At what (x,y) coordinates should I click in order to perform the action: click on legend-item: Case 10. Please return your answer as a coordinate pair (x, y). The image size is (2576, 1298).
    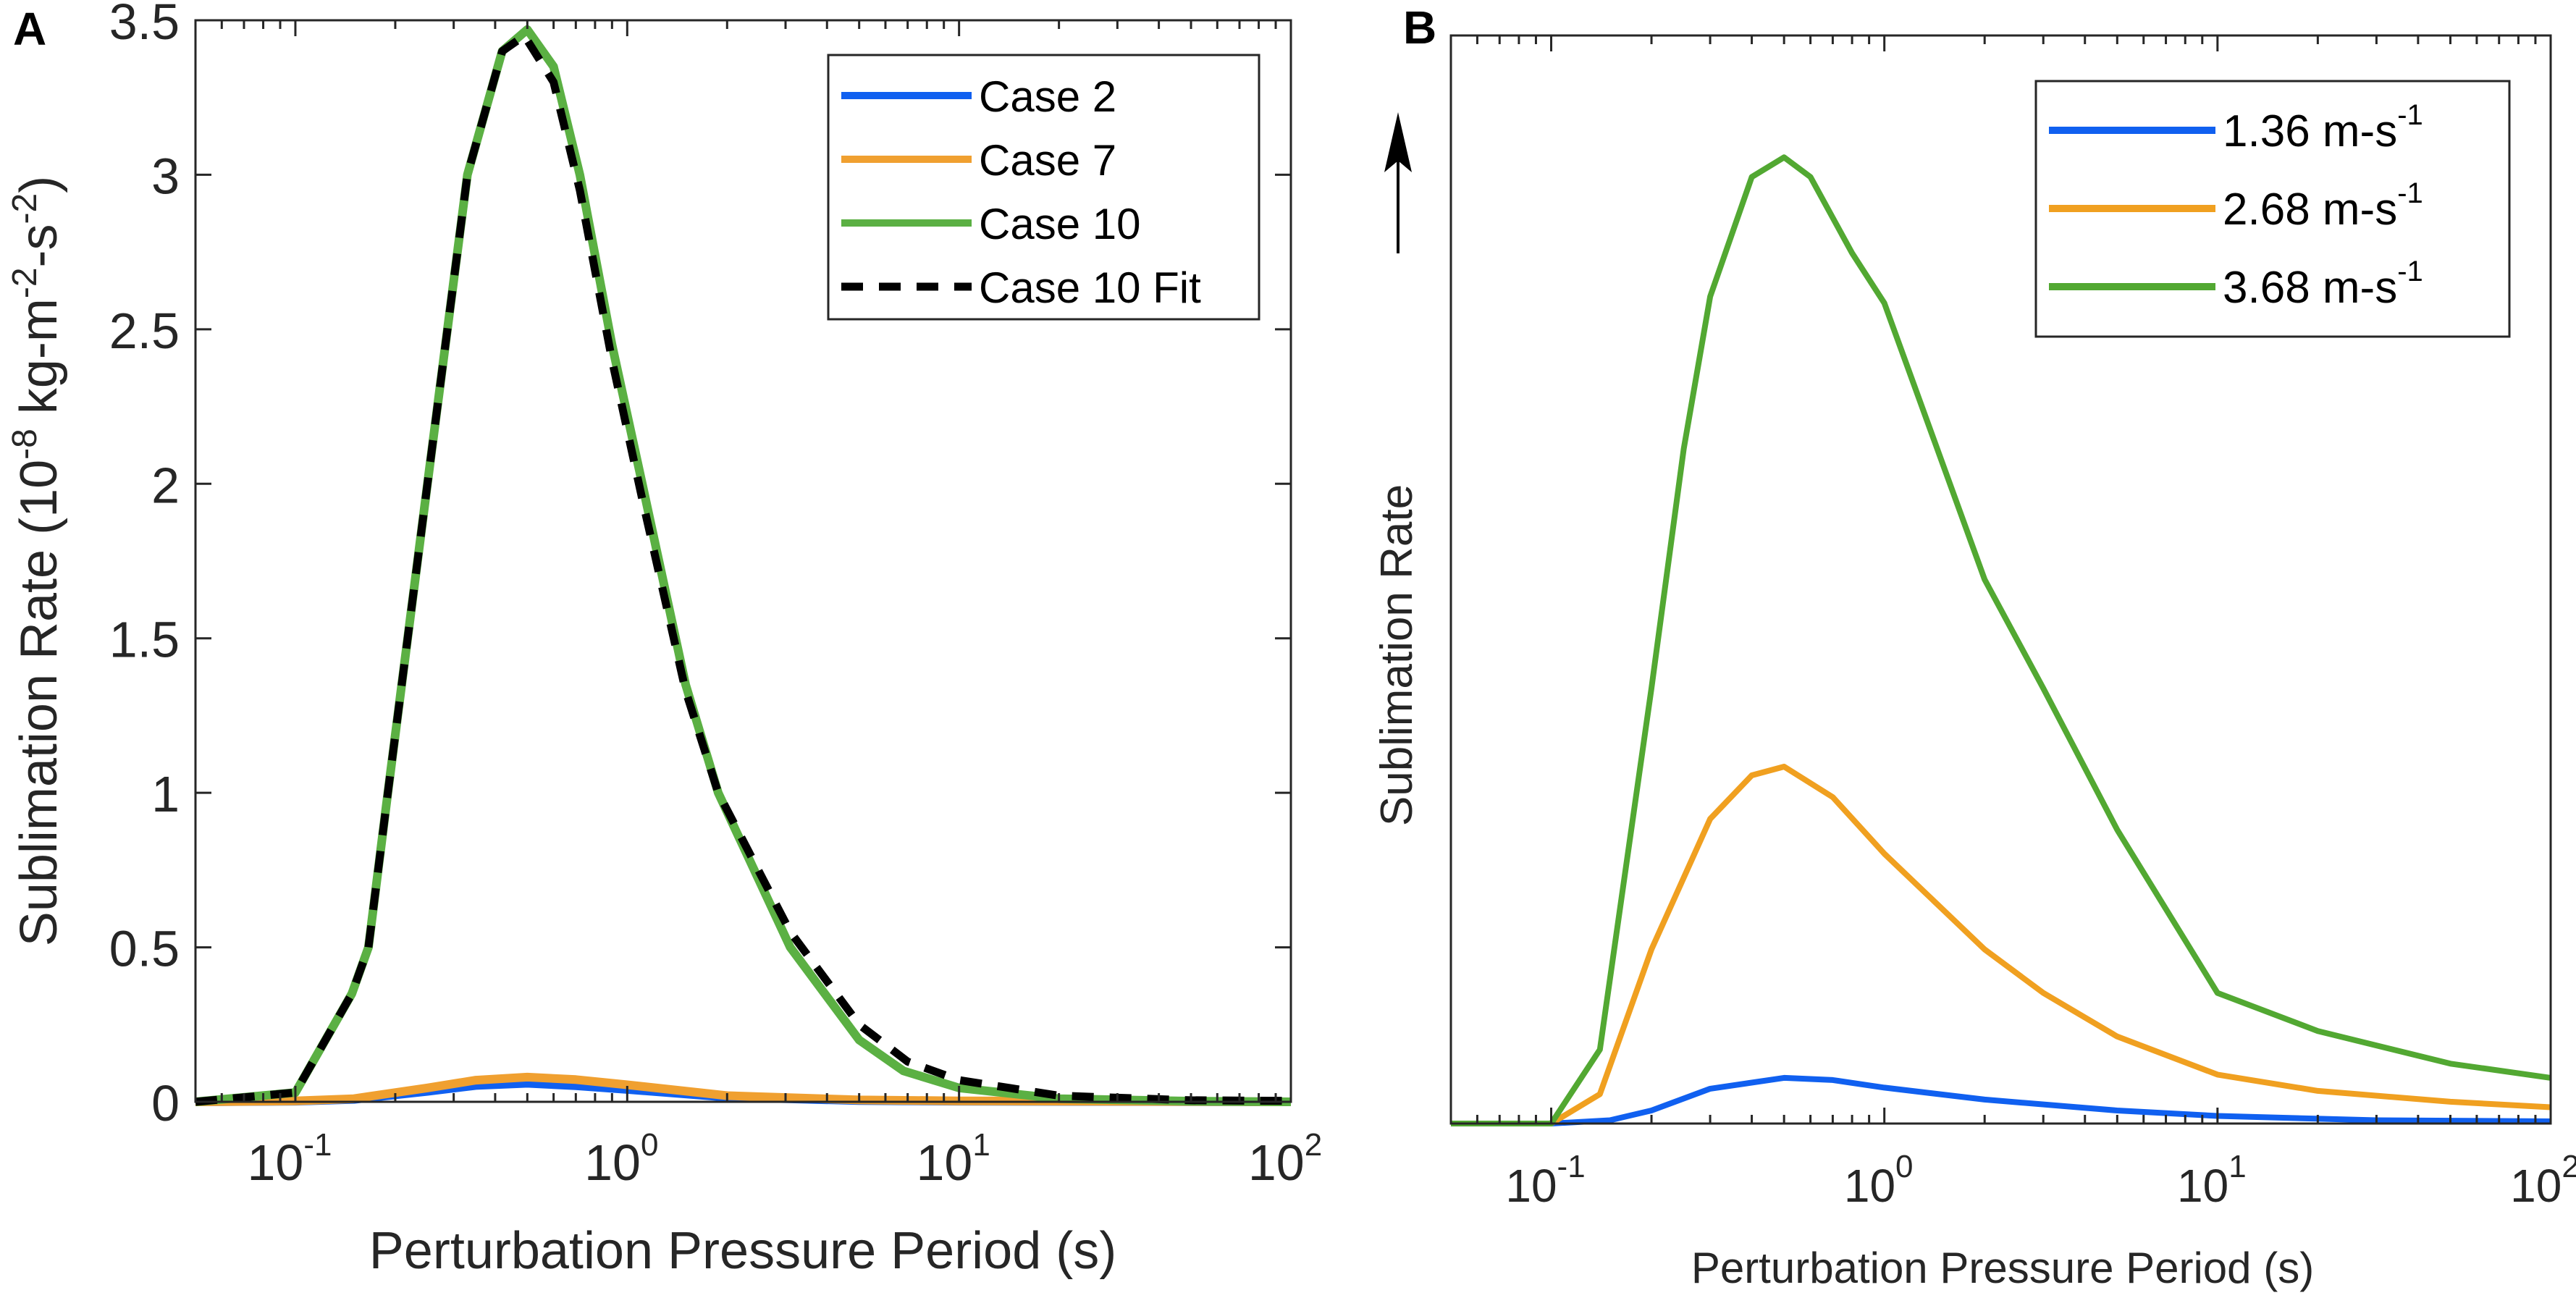
    Looking at the image, I should click on (990, 224).